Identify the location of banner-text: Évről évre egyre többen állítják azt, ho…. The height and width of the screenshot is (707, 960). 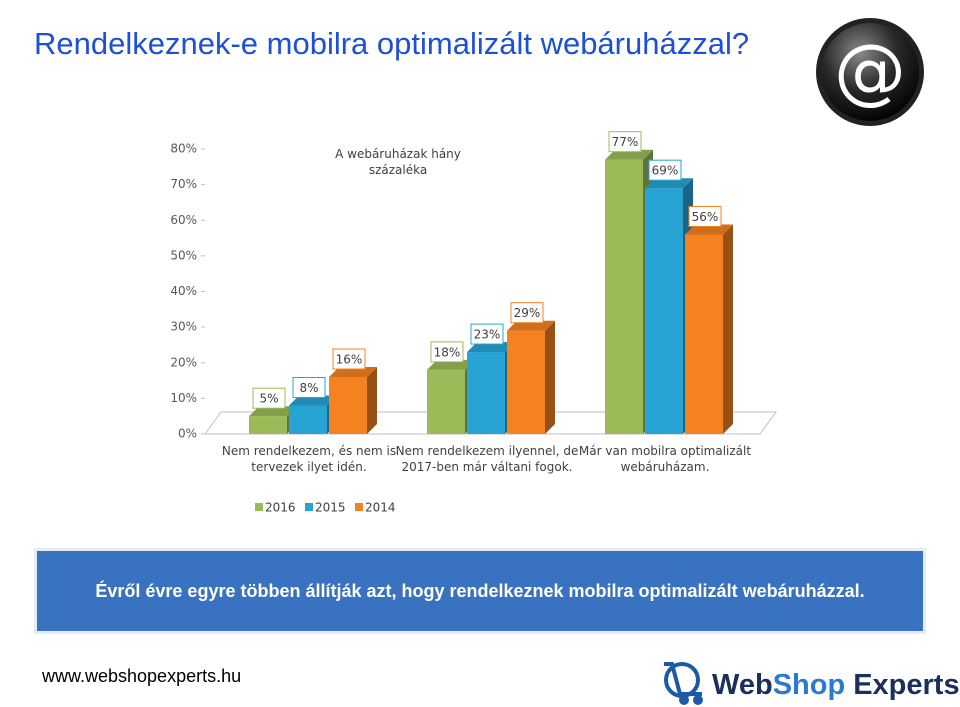
(479, 590).